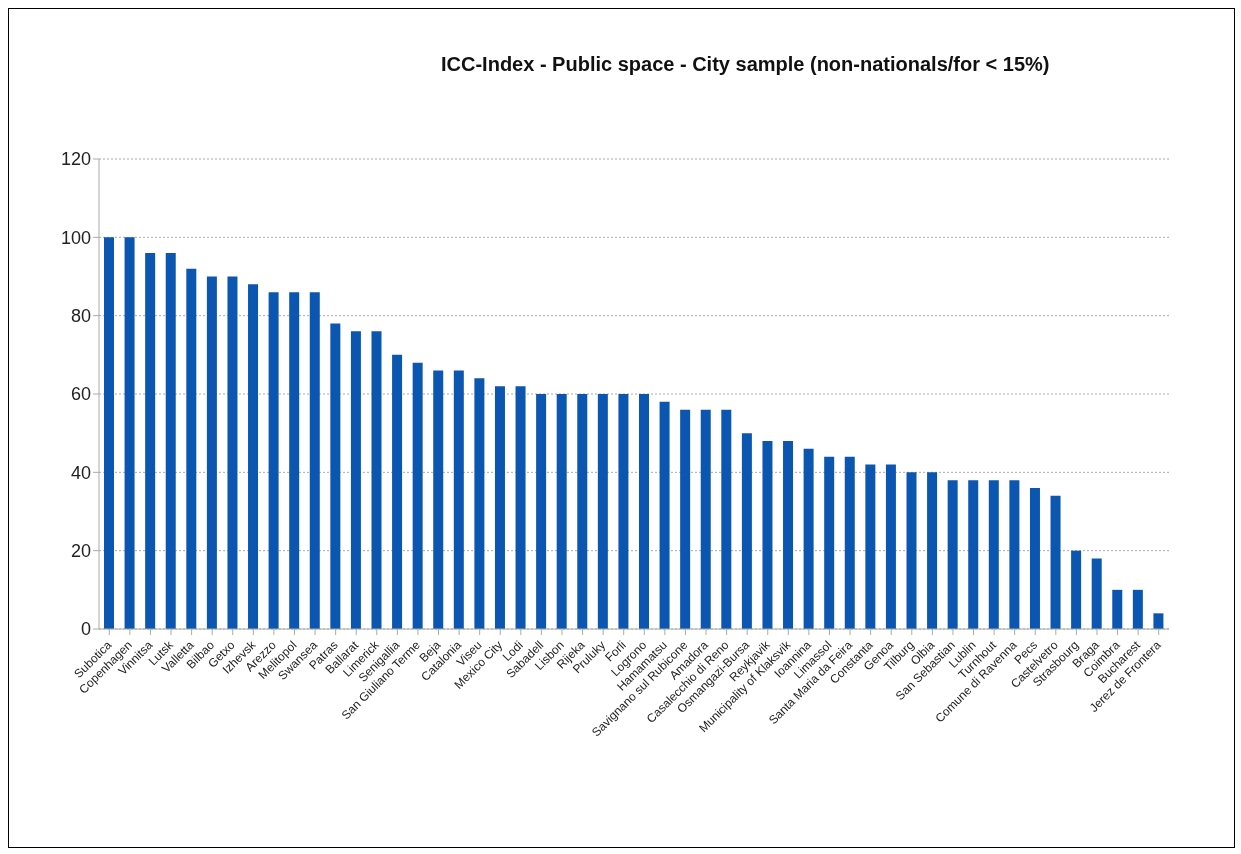 The image size is (1241, 854). I want to click on y-tick-label: 80, so click(80, 316).